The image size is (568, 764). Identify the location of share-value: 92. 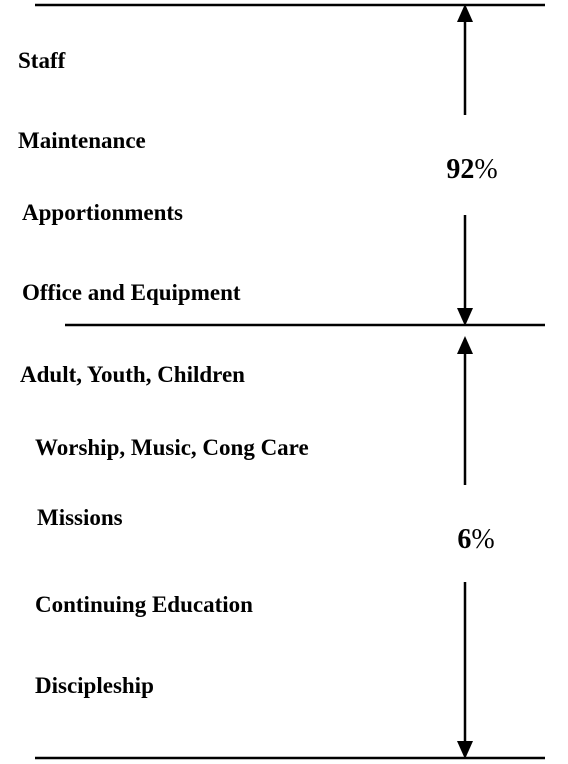
(460, 169).